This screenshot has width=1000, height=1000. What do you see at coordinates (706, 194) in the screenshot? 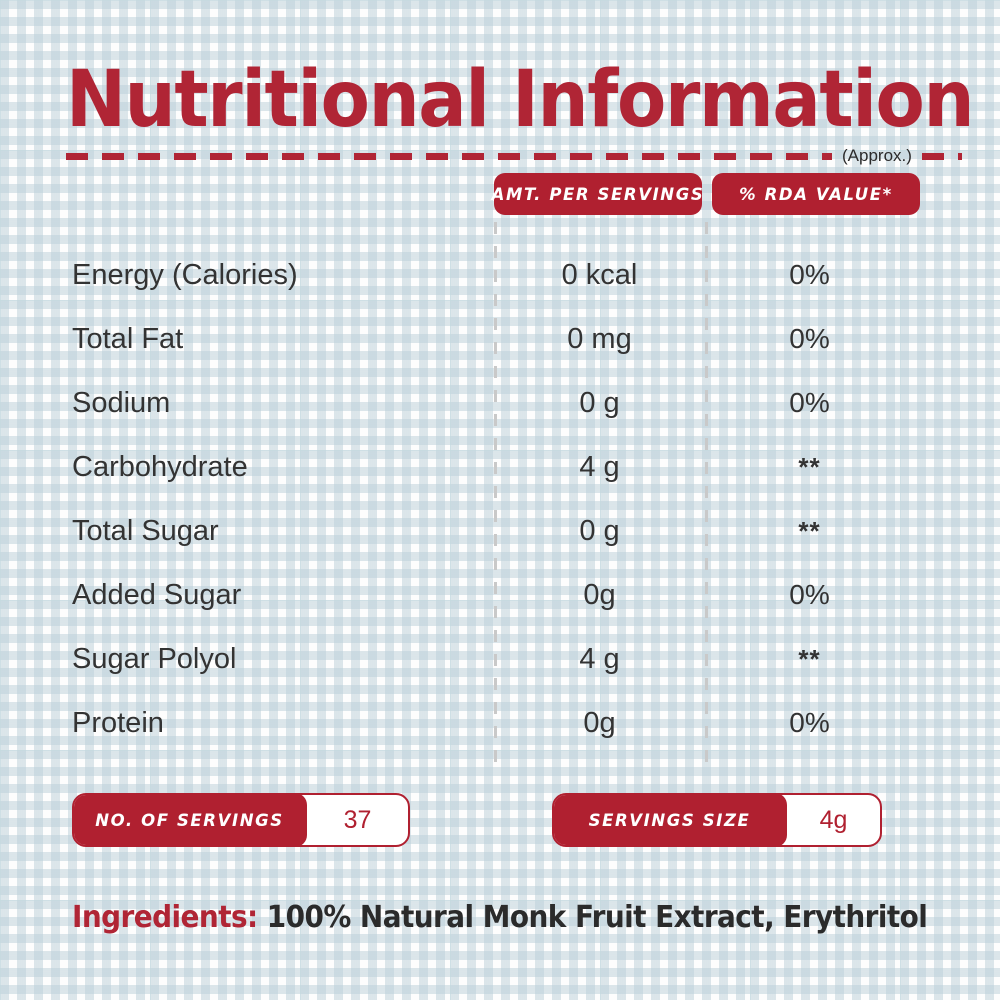
I see `column-headers: AMT. PER SERVINGS % RDA VALUE*` at bounding box center [706, 194].